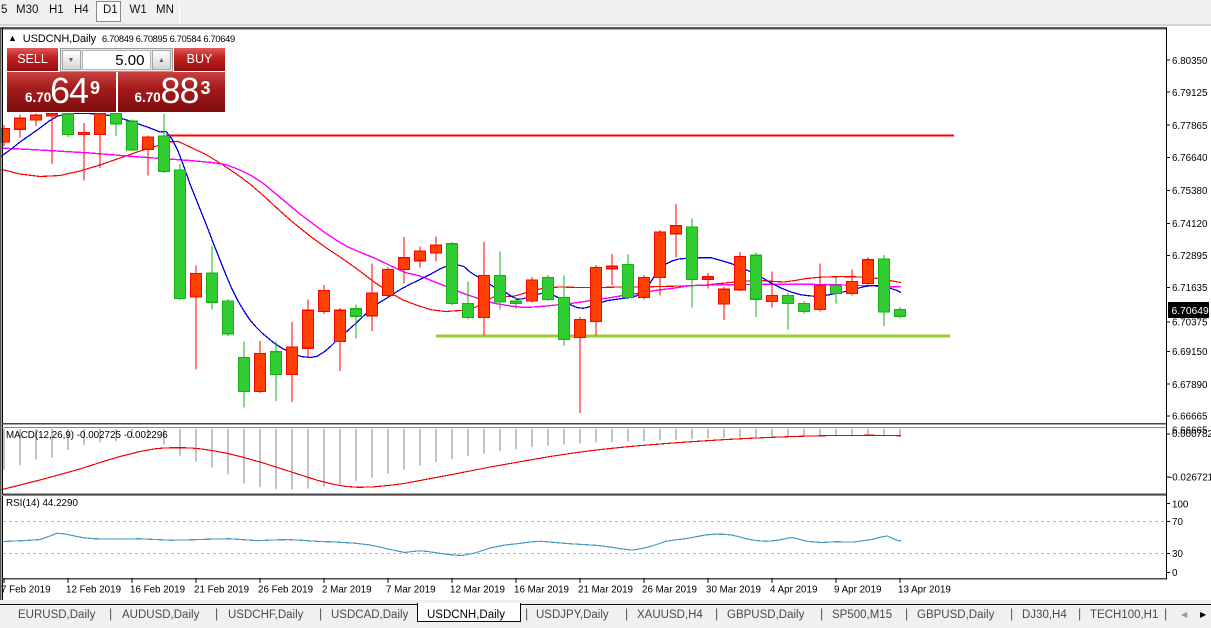  What do you see at coordinates (1190, 191) in the screenshot?
I see `svg-text: 6.75380` at bounding box center [1190, 191].